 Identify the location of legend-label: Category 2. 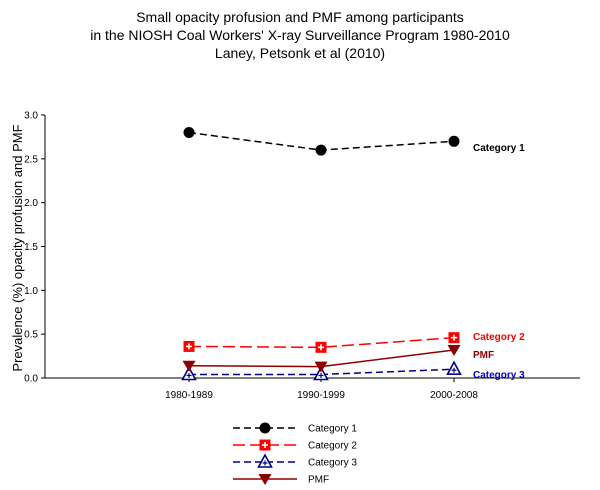
(332, 446).